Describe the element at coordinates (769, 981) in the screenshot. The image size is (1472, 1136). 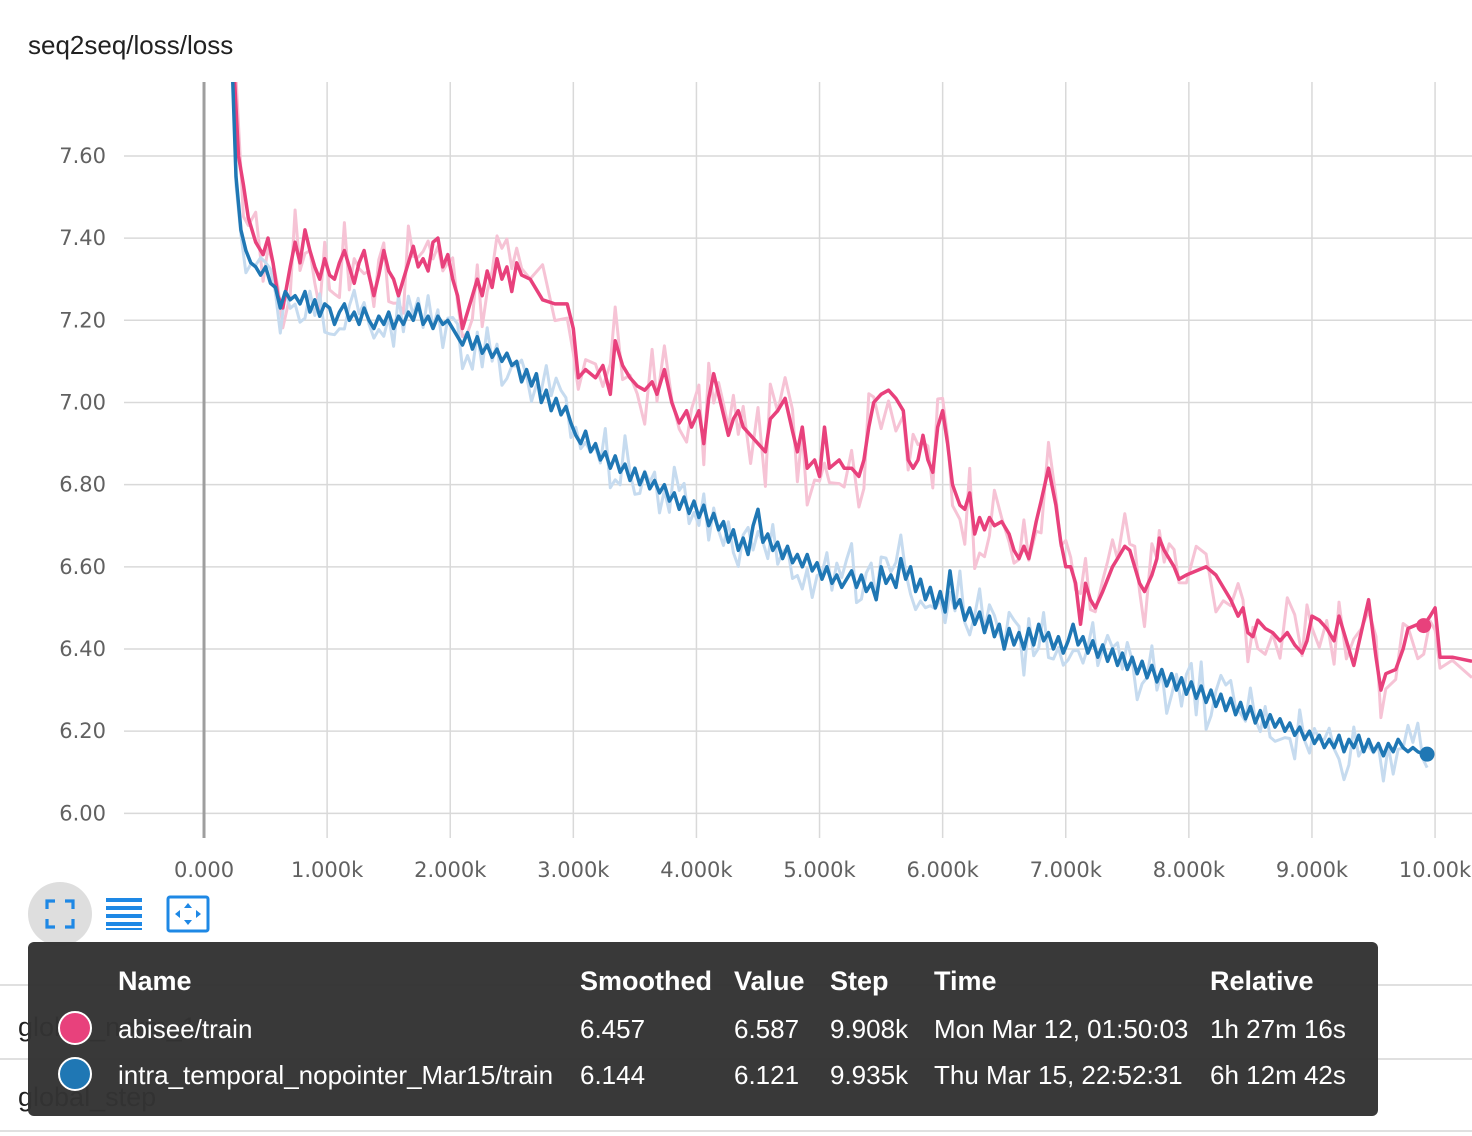
I see `tooltip-header-value: Value` at that location.